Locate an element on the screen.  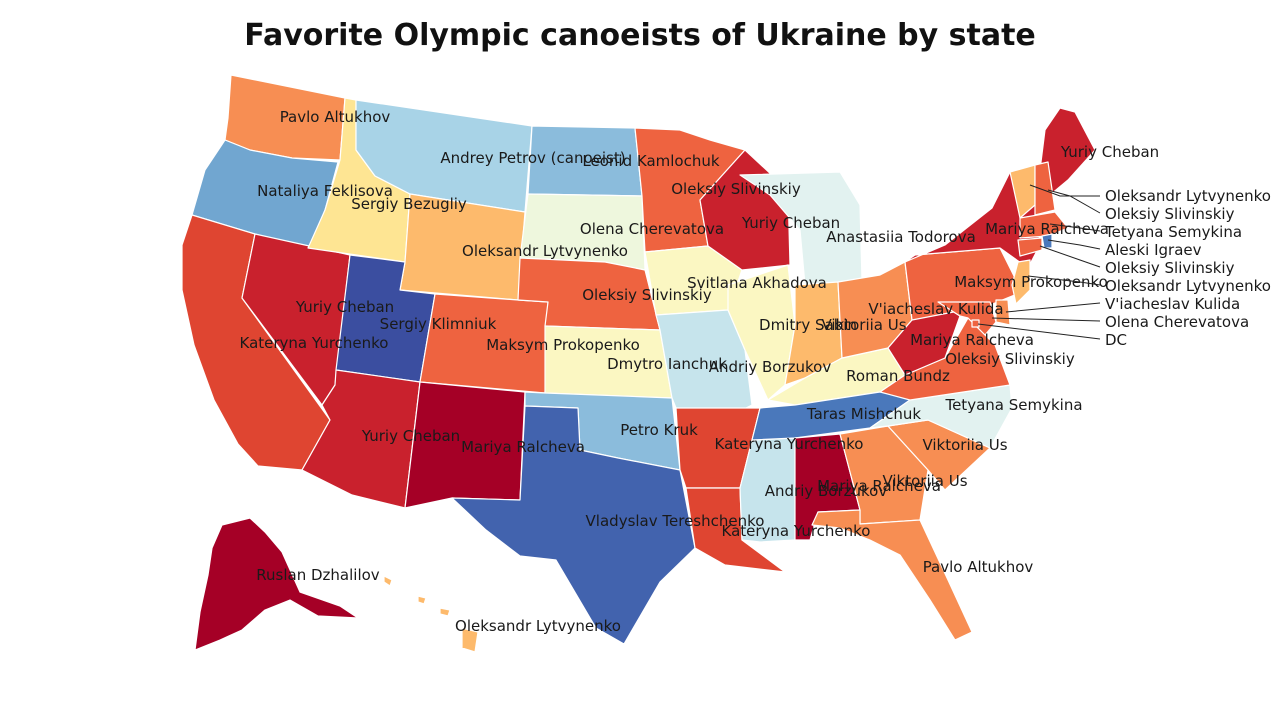
leader-MA is located at coordinates (1075, 227).